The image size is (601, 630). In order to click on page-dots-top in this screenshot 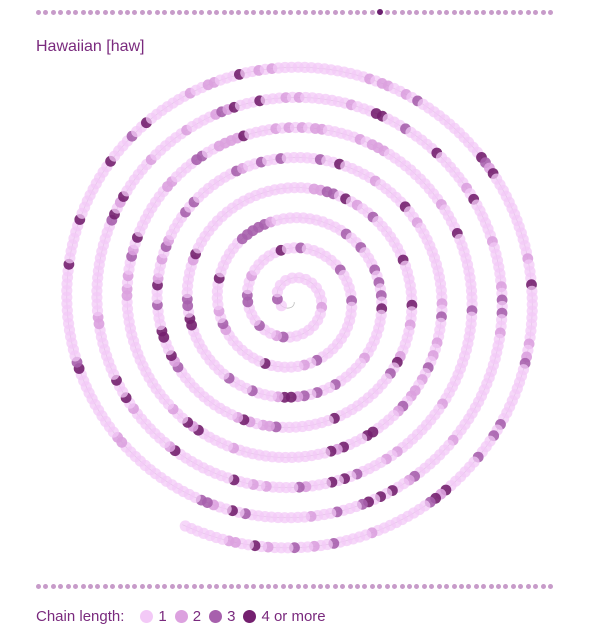, I will do `click(300, 13)`.